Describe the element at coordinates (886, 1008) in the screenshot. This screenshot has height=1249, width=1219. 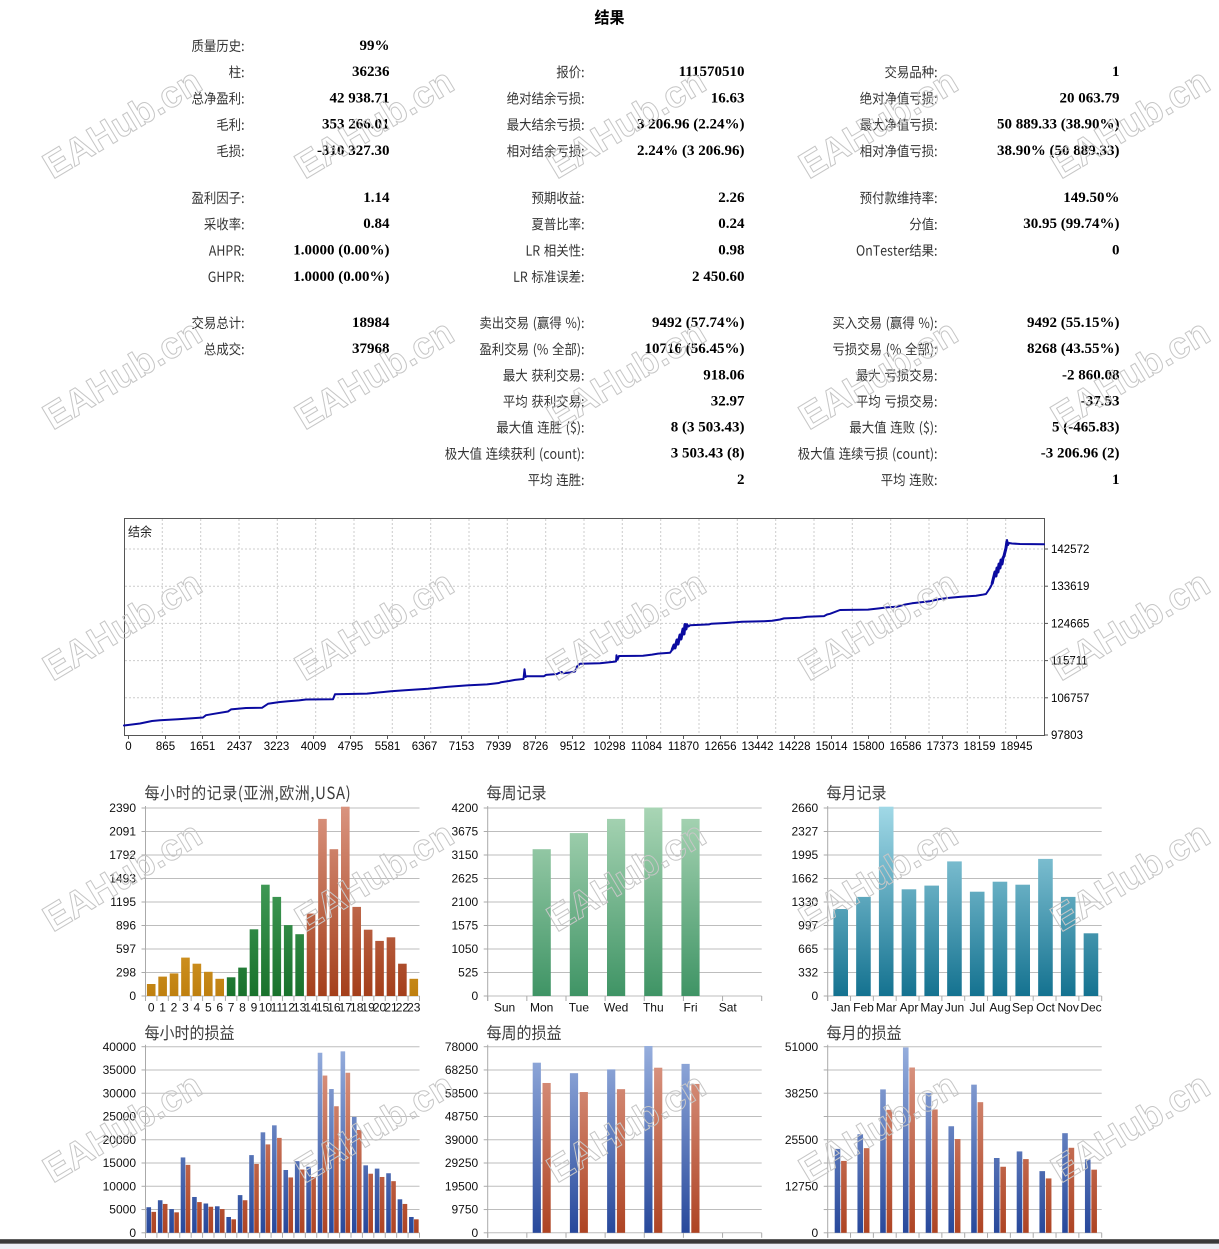
I see `svg-text: Mar` at that location.